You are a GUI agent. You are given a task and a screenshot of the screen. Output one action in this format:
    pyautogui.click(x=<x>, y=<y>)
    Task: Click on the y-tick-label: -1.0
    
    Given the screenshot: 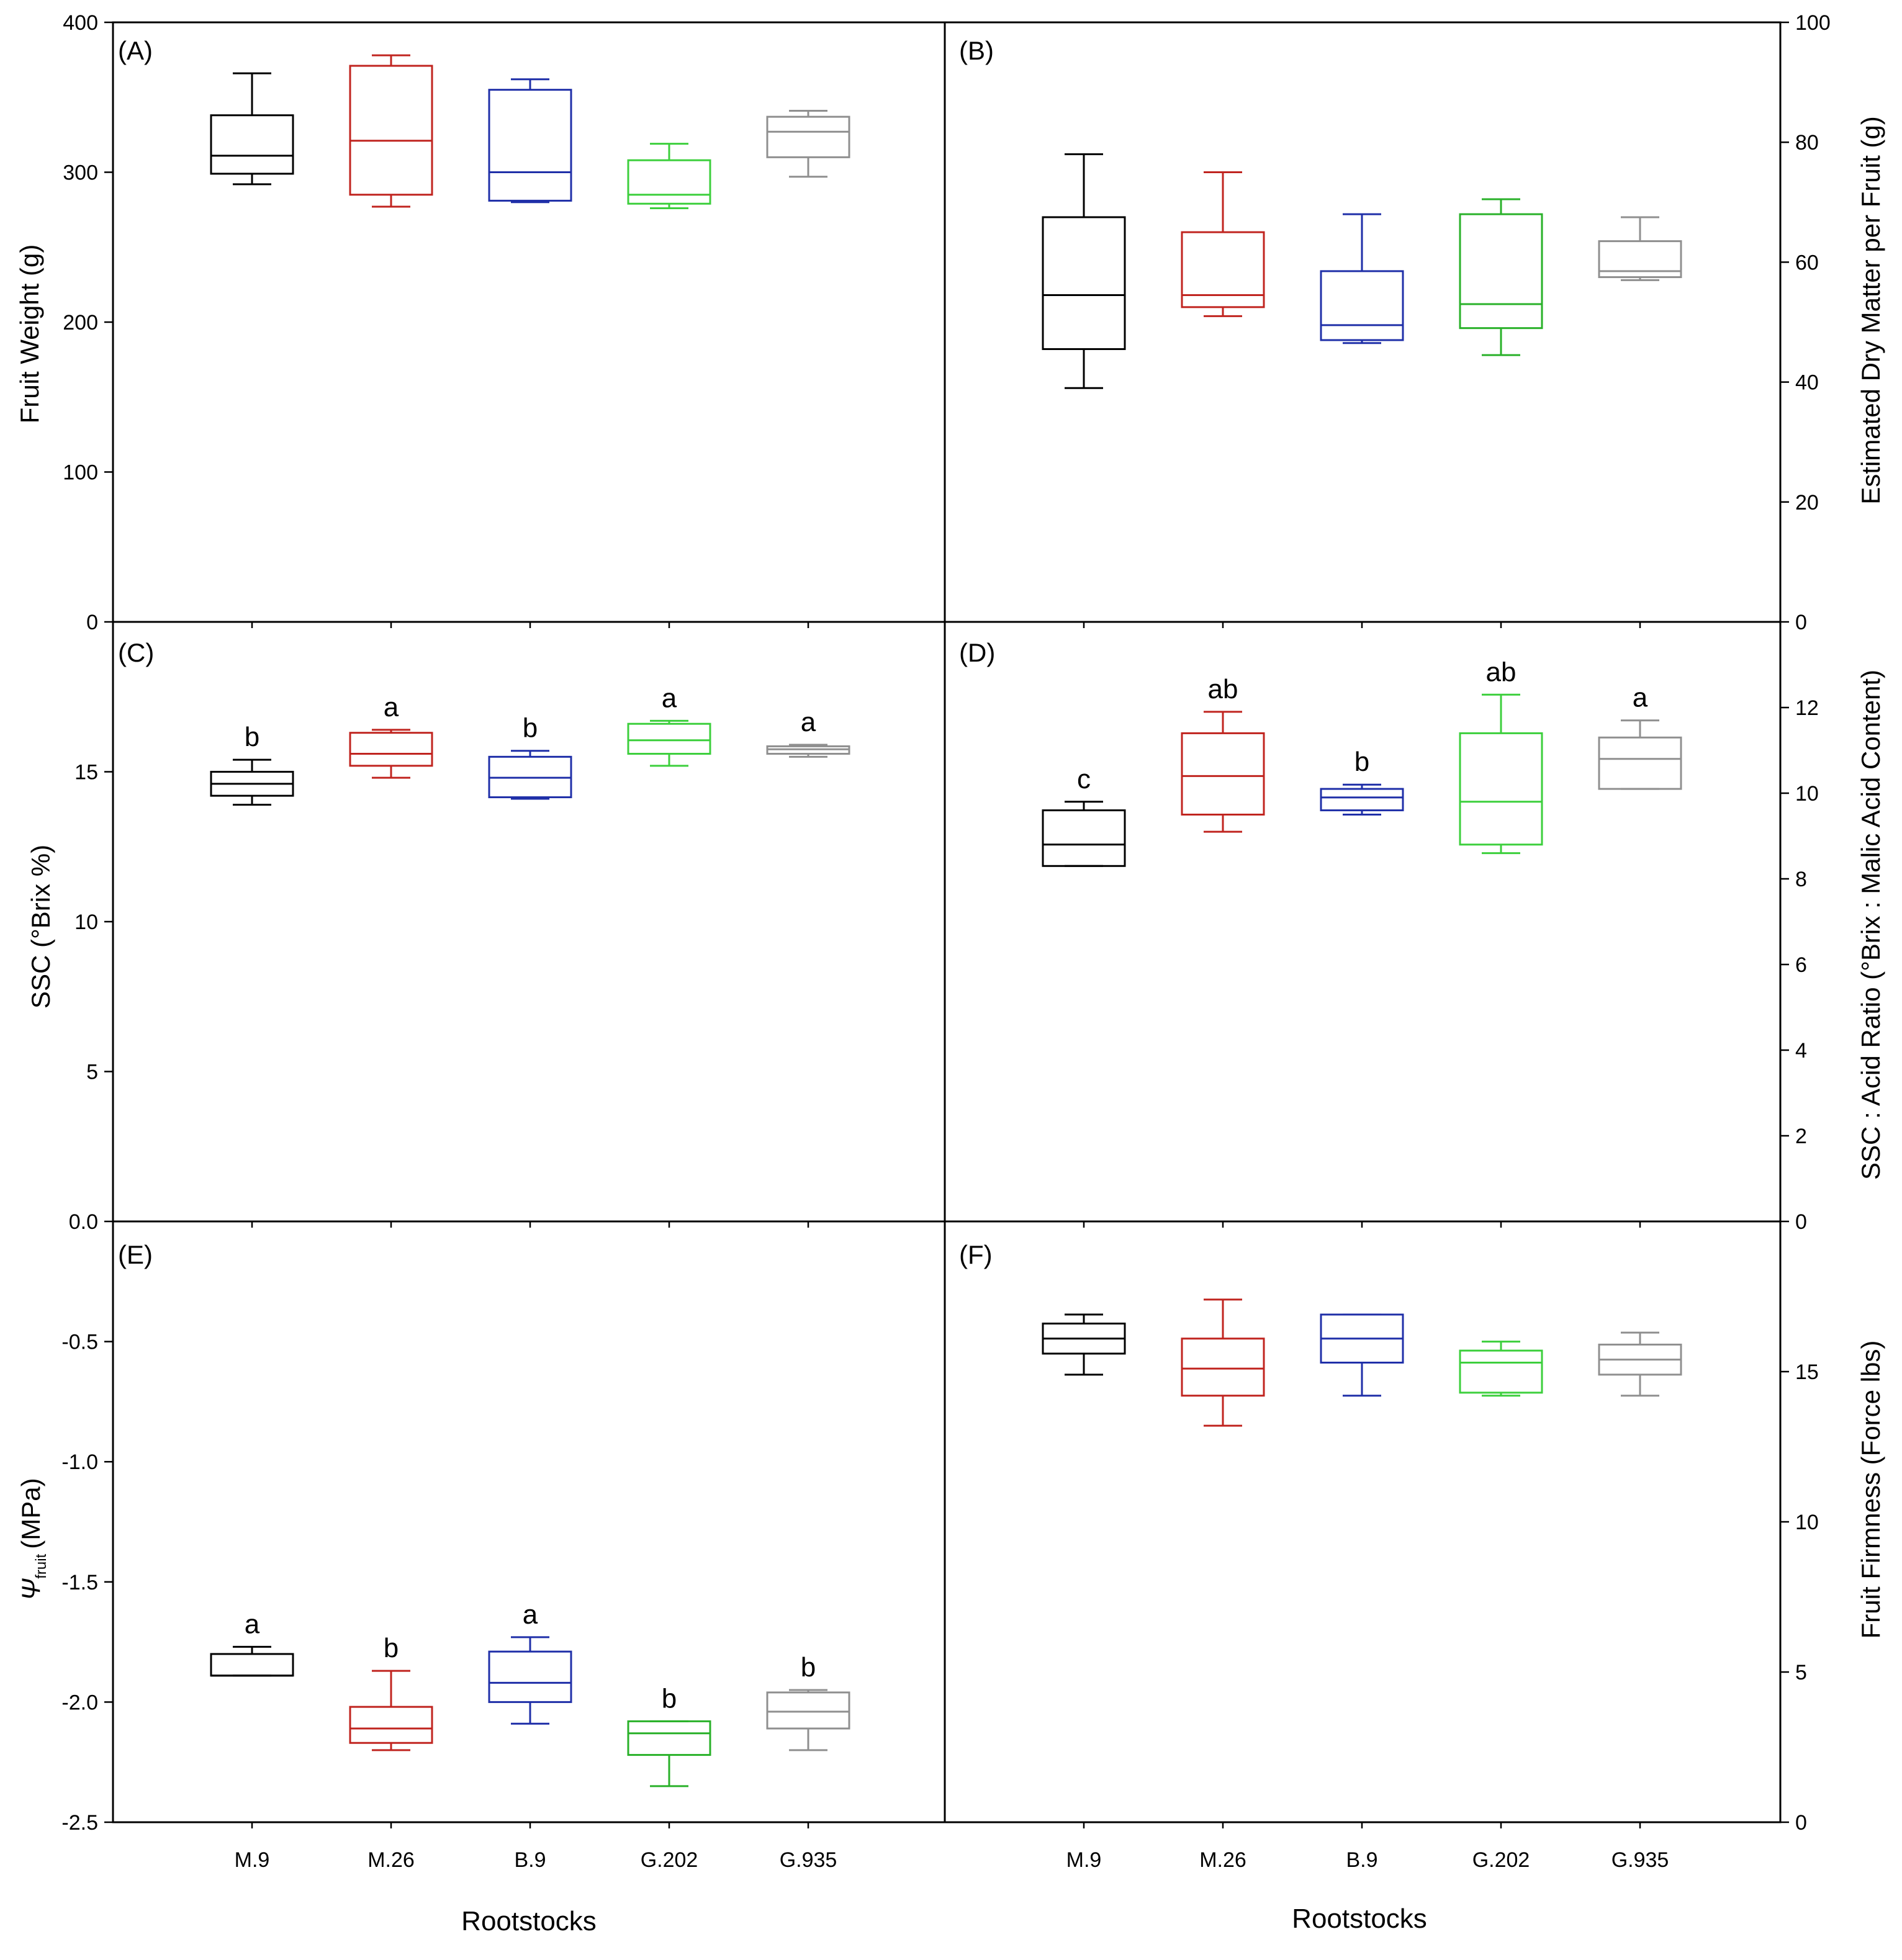 What is the action you would take?
    pyautogui.click(x=79, y=1462)
    